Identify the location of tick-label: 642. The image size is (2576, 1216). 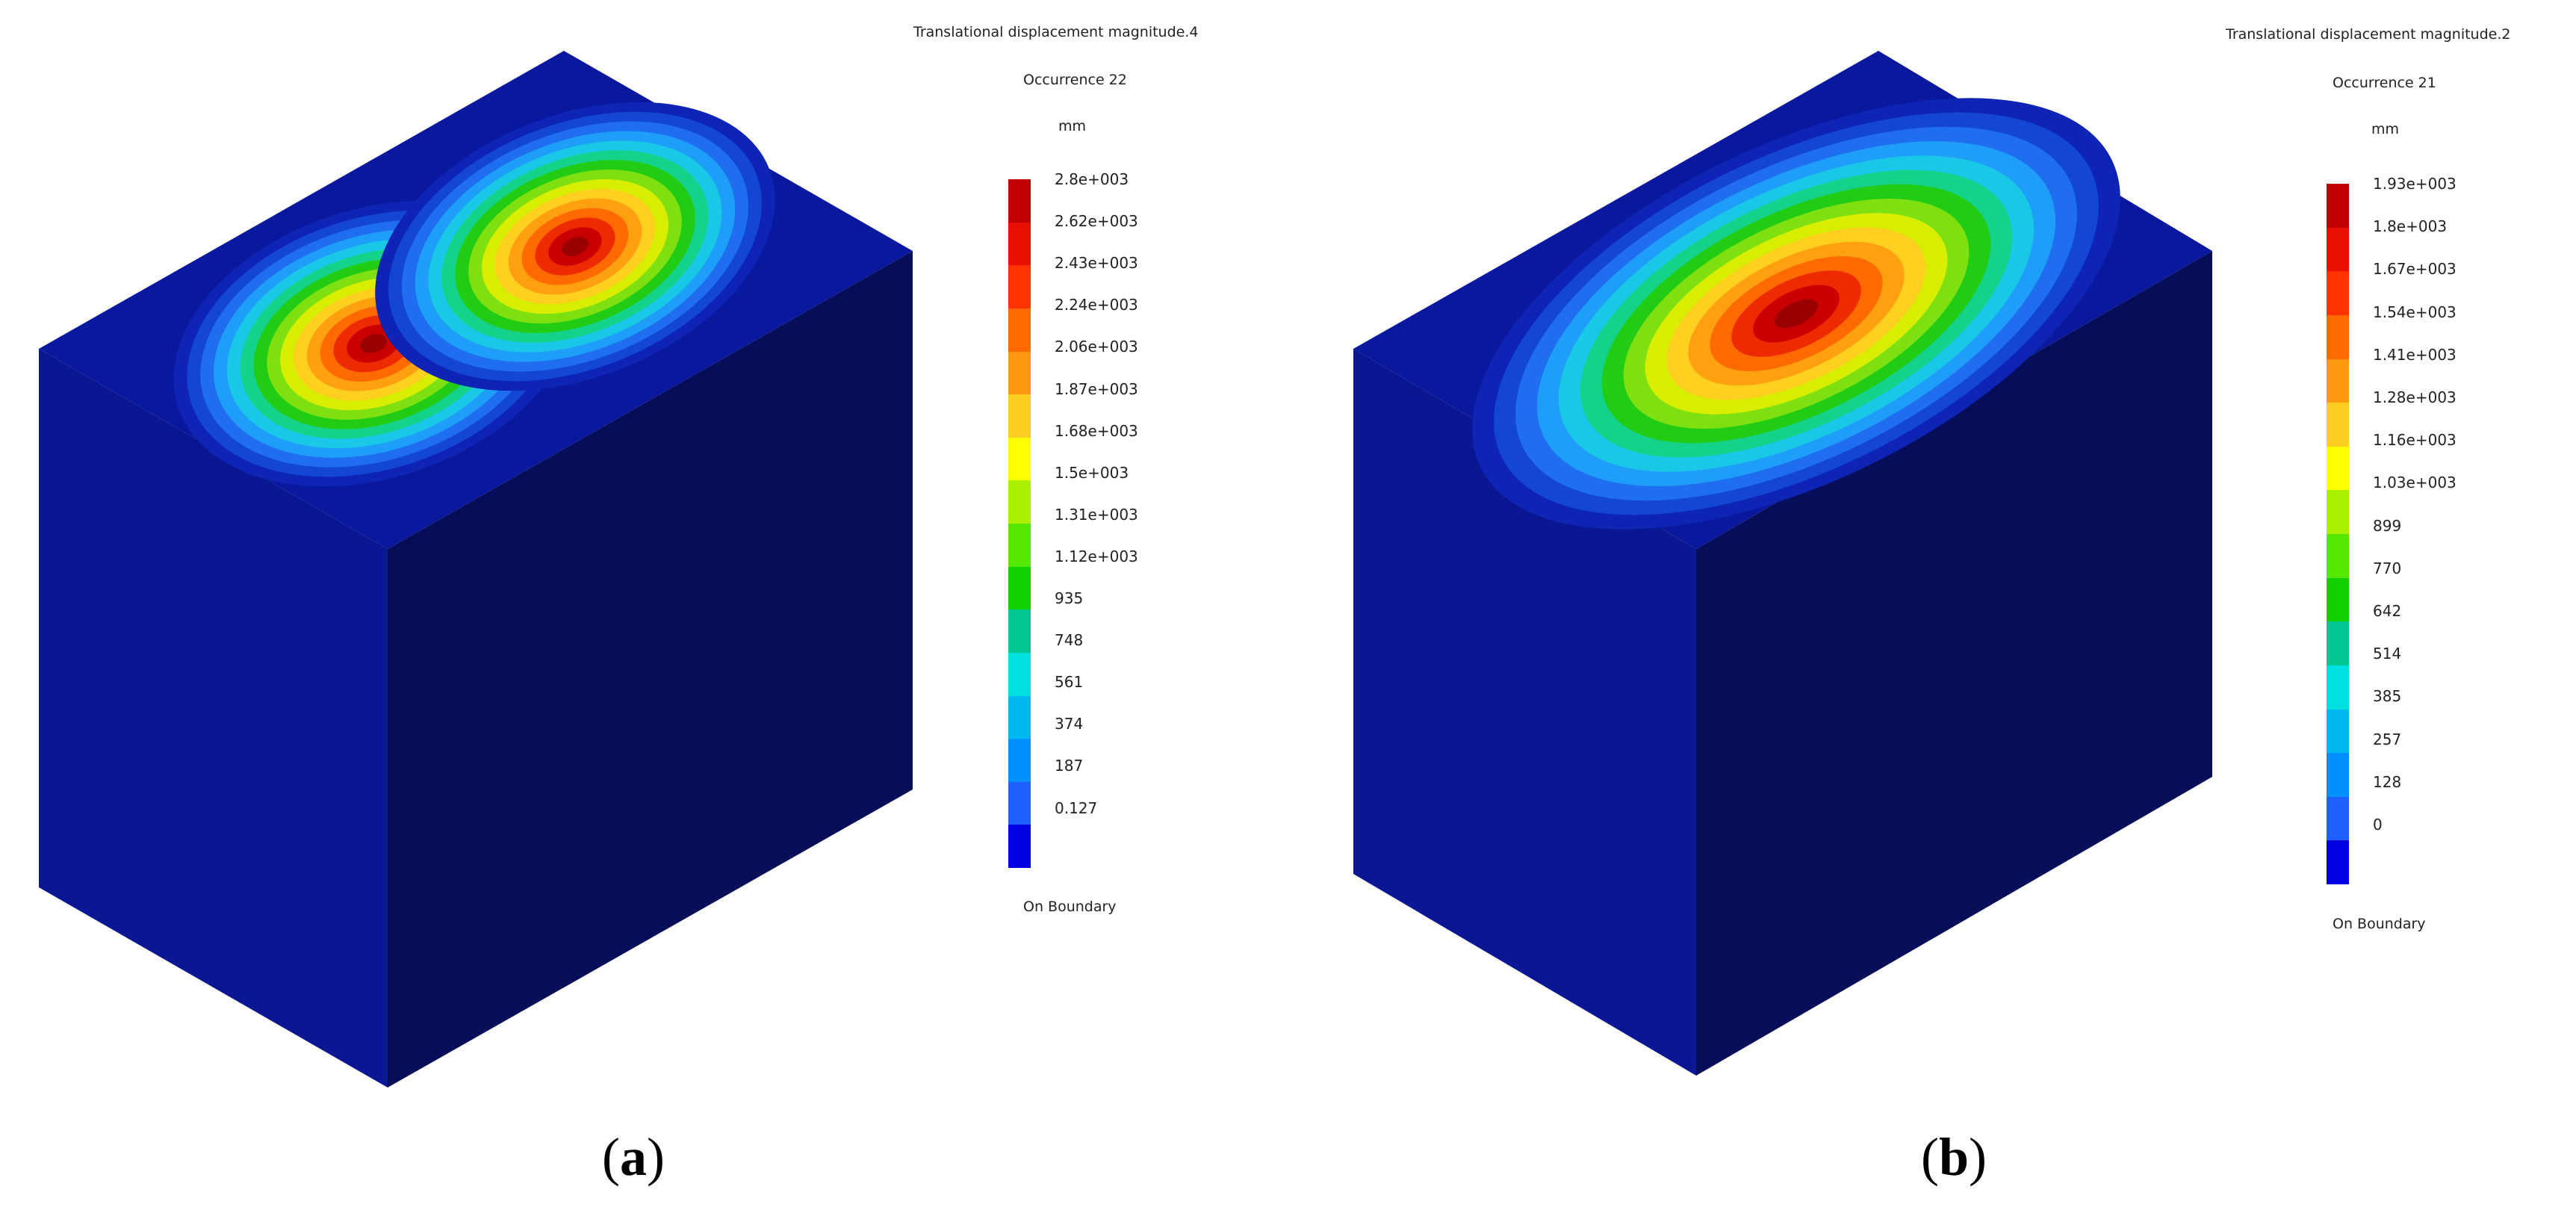
(2387, 611).